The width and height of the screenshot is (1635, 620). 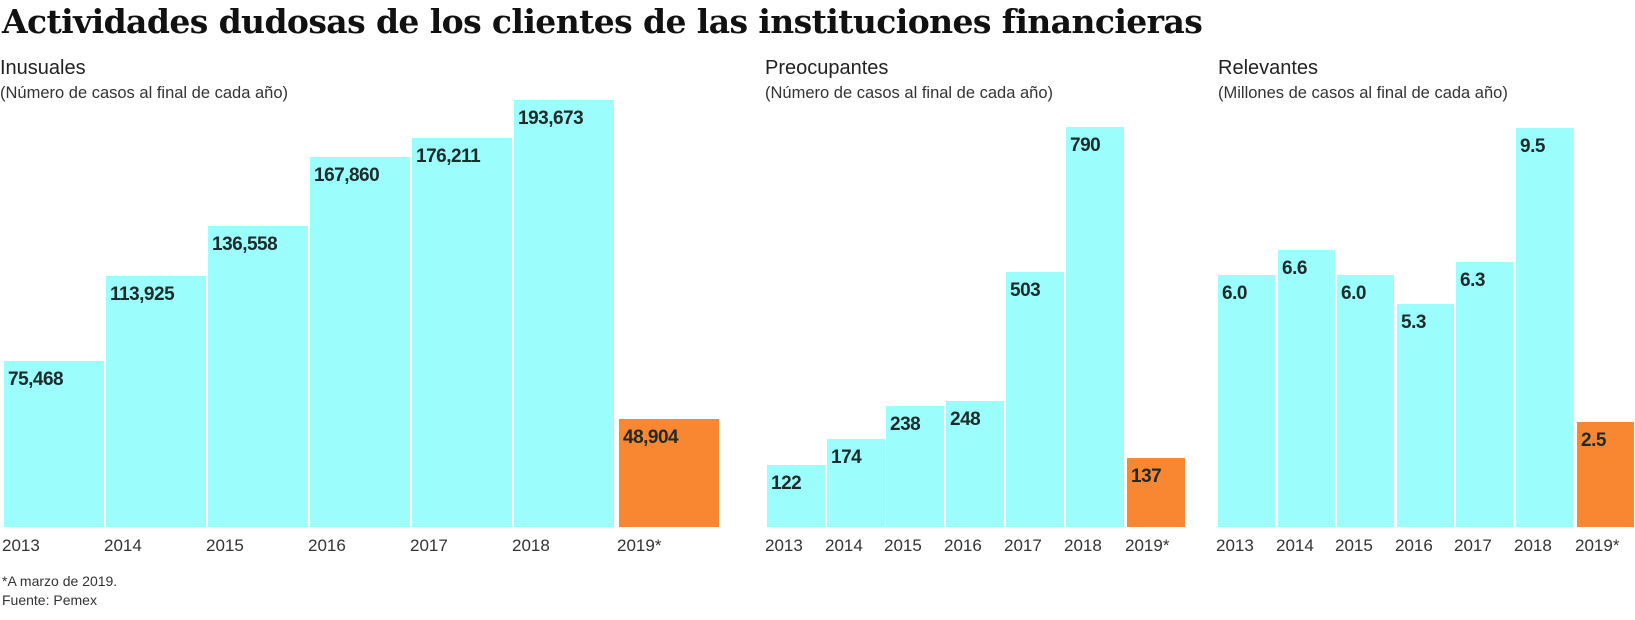 I want to click on bar-value-label: 174, so click(x=846, y=457).